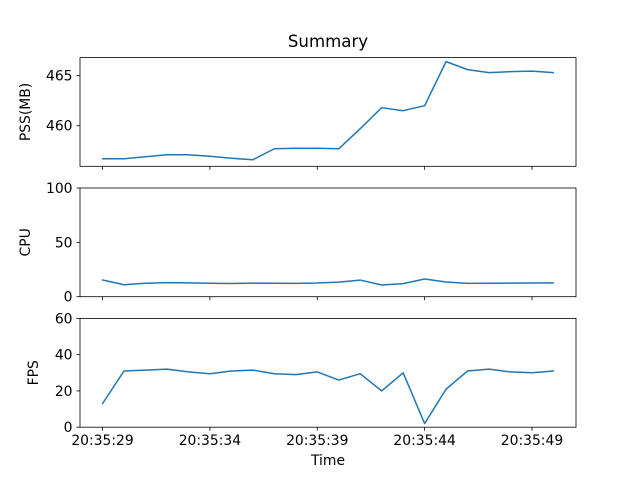 The height and width of the screenshot is (484, 640). I want to click on x-tick-label: 20:35:44, so click(424, 441).